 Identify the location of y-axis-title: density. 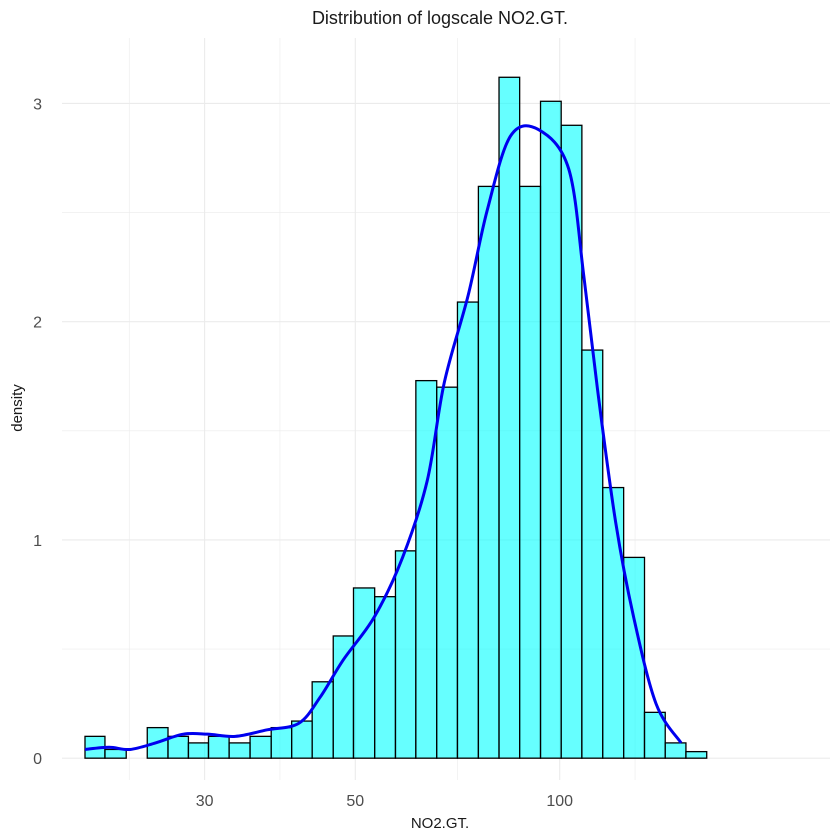
(17, 408).